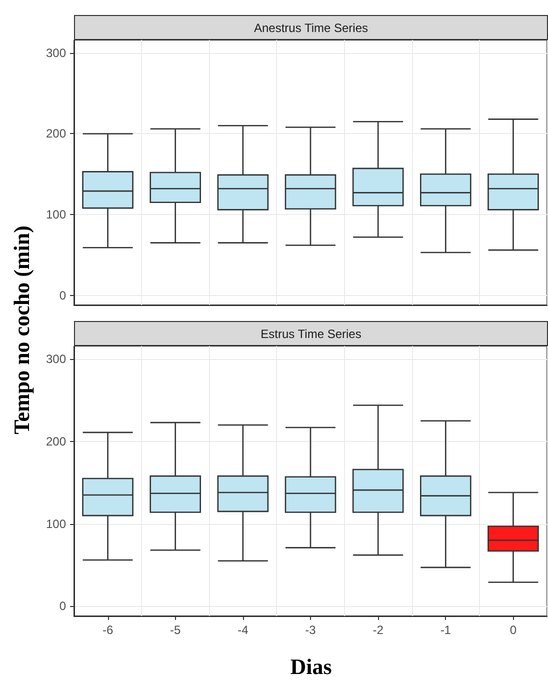 The height and width of the screenshot is (684, 548). I want to click on x-tick-label: -6, so click(108, 630).